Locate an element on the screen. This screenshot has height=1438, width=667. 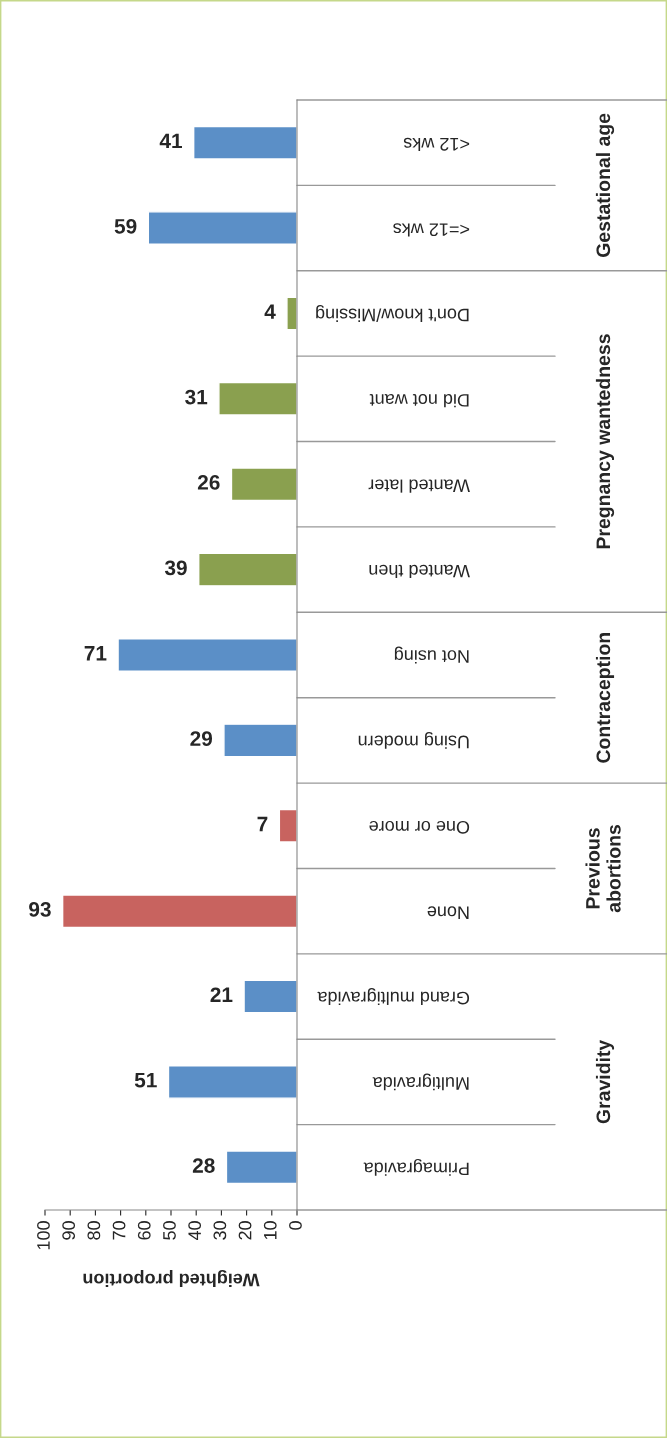
y-tick-label: One or more is located at coordinates (419, 827).